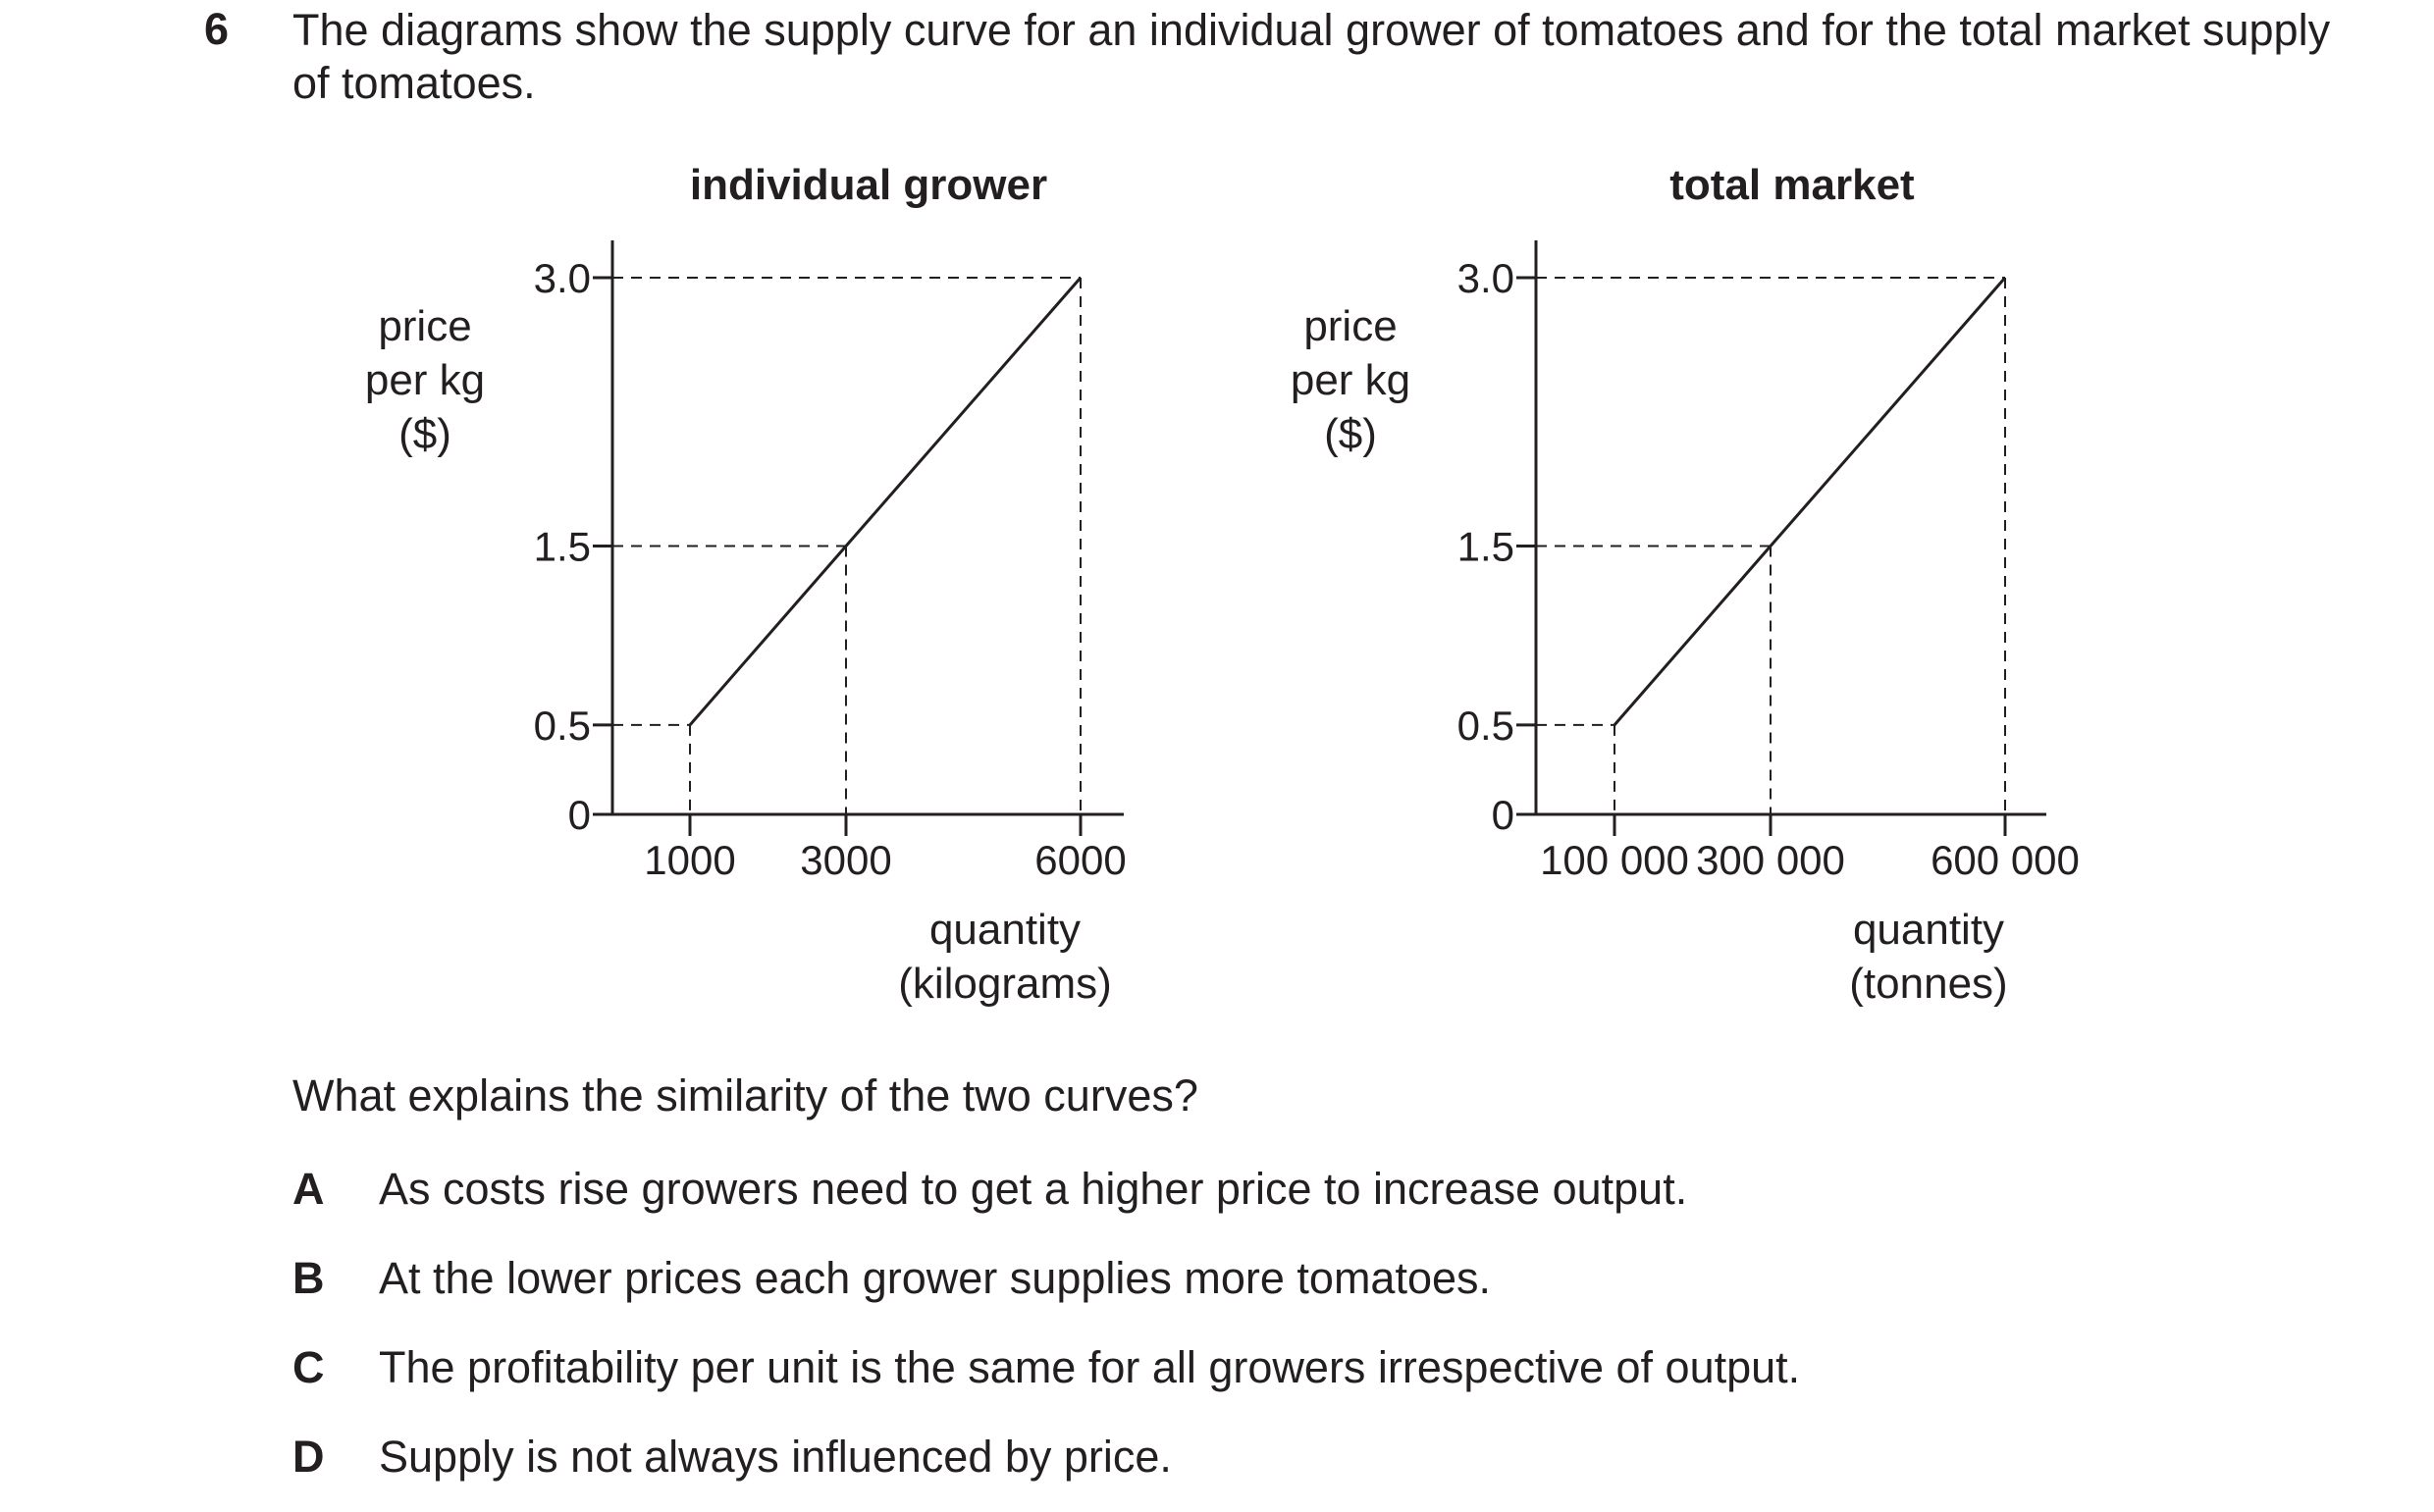 This screenshot has height=1512, width=2434. I want to click on option-letter: D, so click(308, 1457).